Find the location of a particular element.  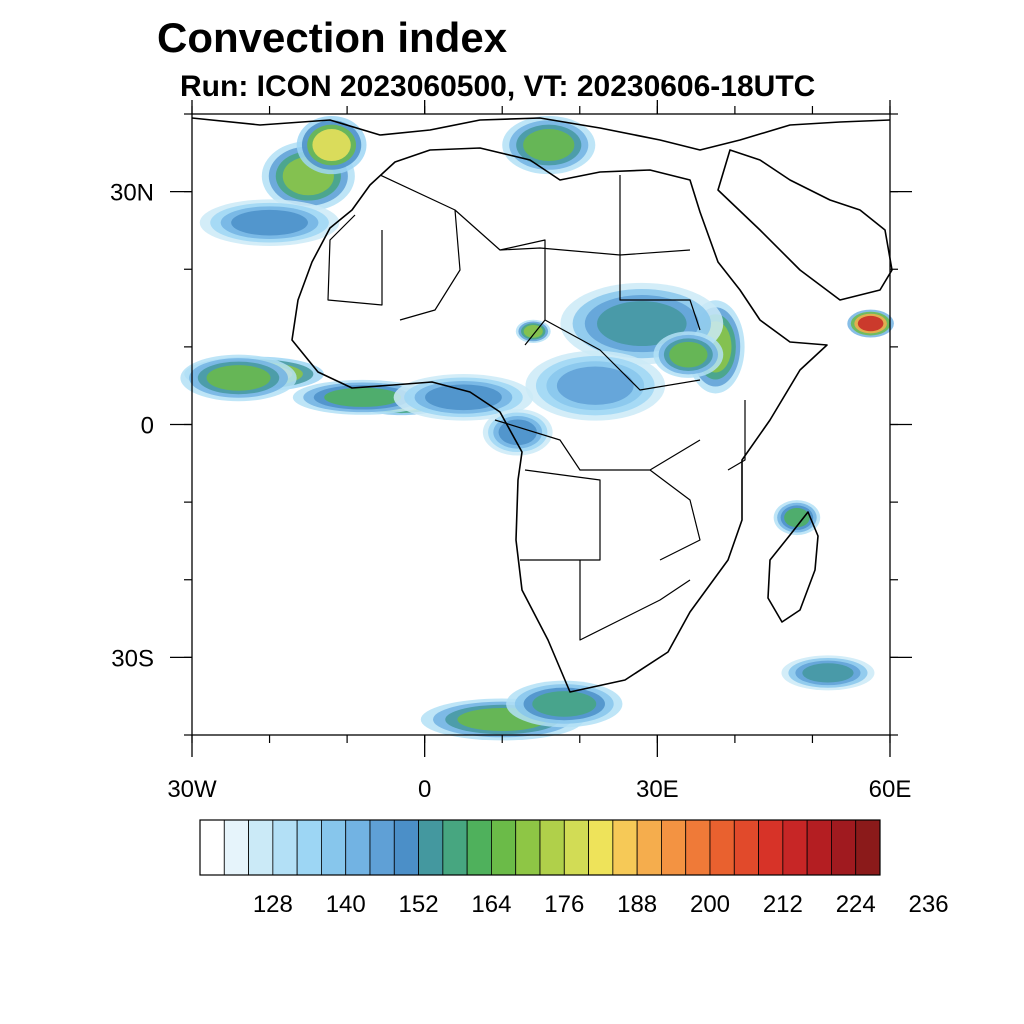

colorbar-tick-label: 140 is located at coordinates (346, 904).